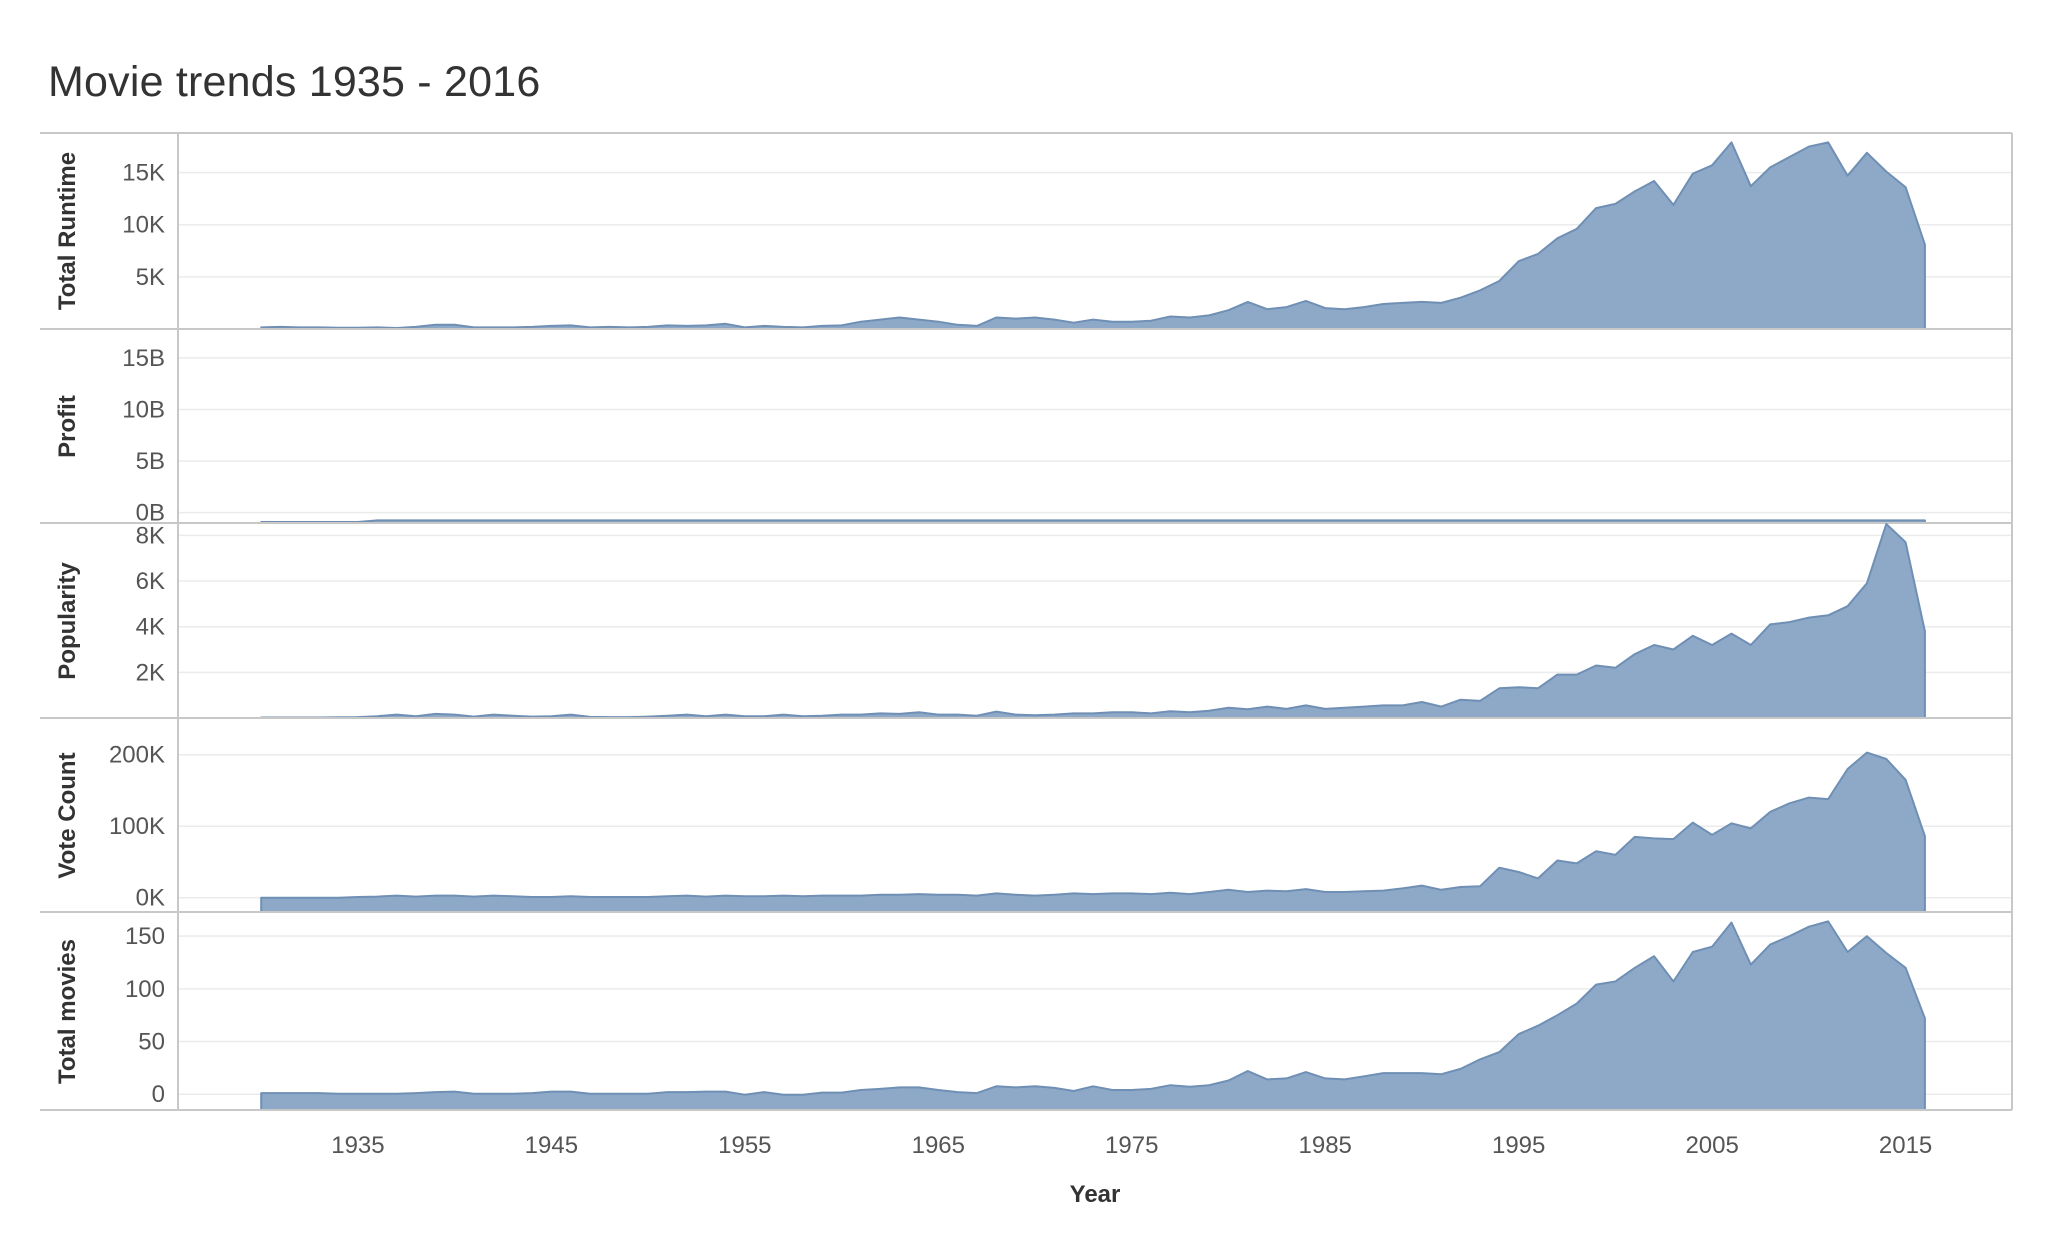 The height and width of the screenshot is (1244, 2046). Describe the element at coordinates (357, 1145) in the screenshot. I see `x-tick-label: 1935` at that location.